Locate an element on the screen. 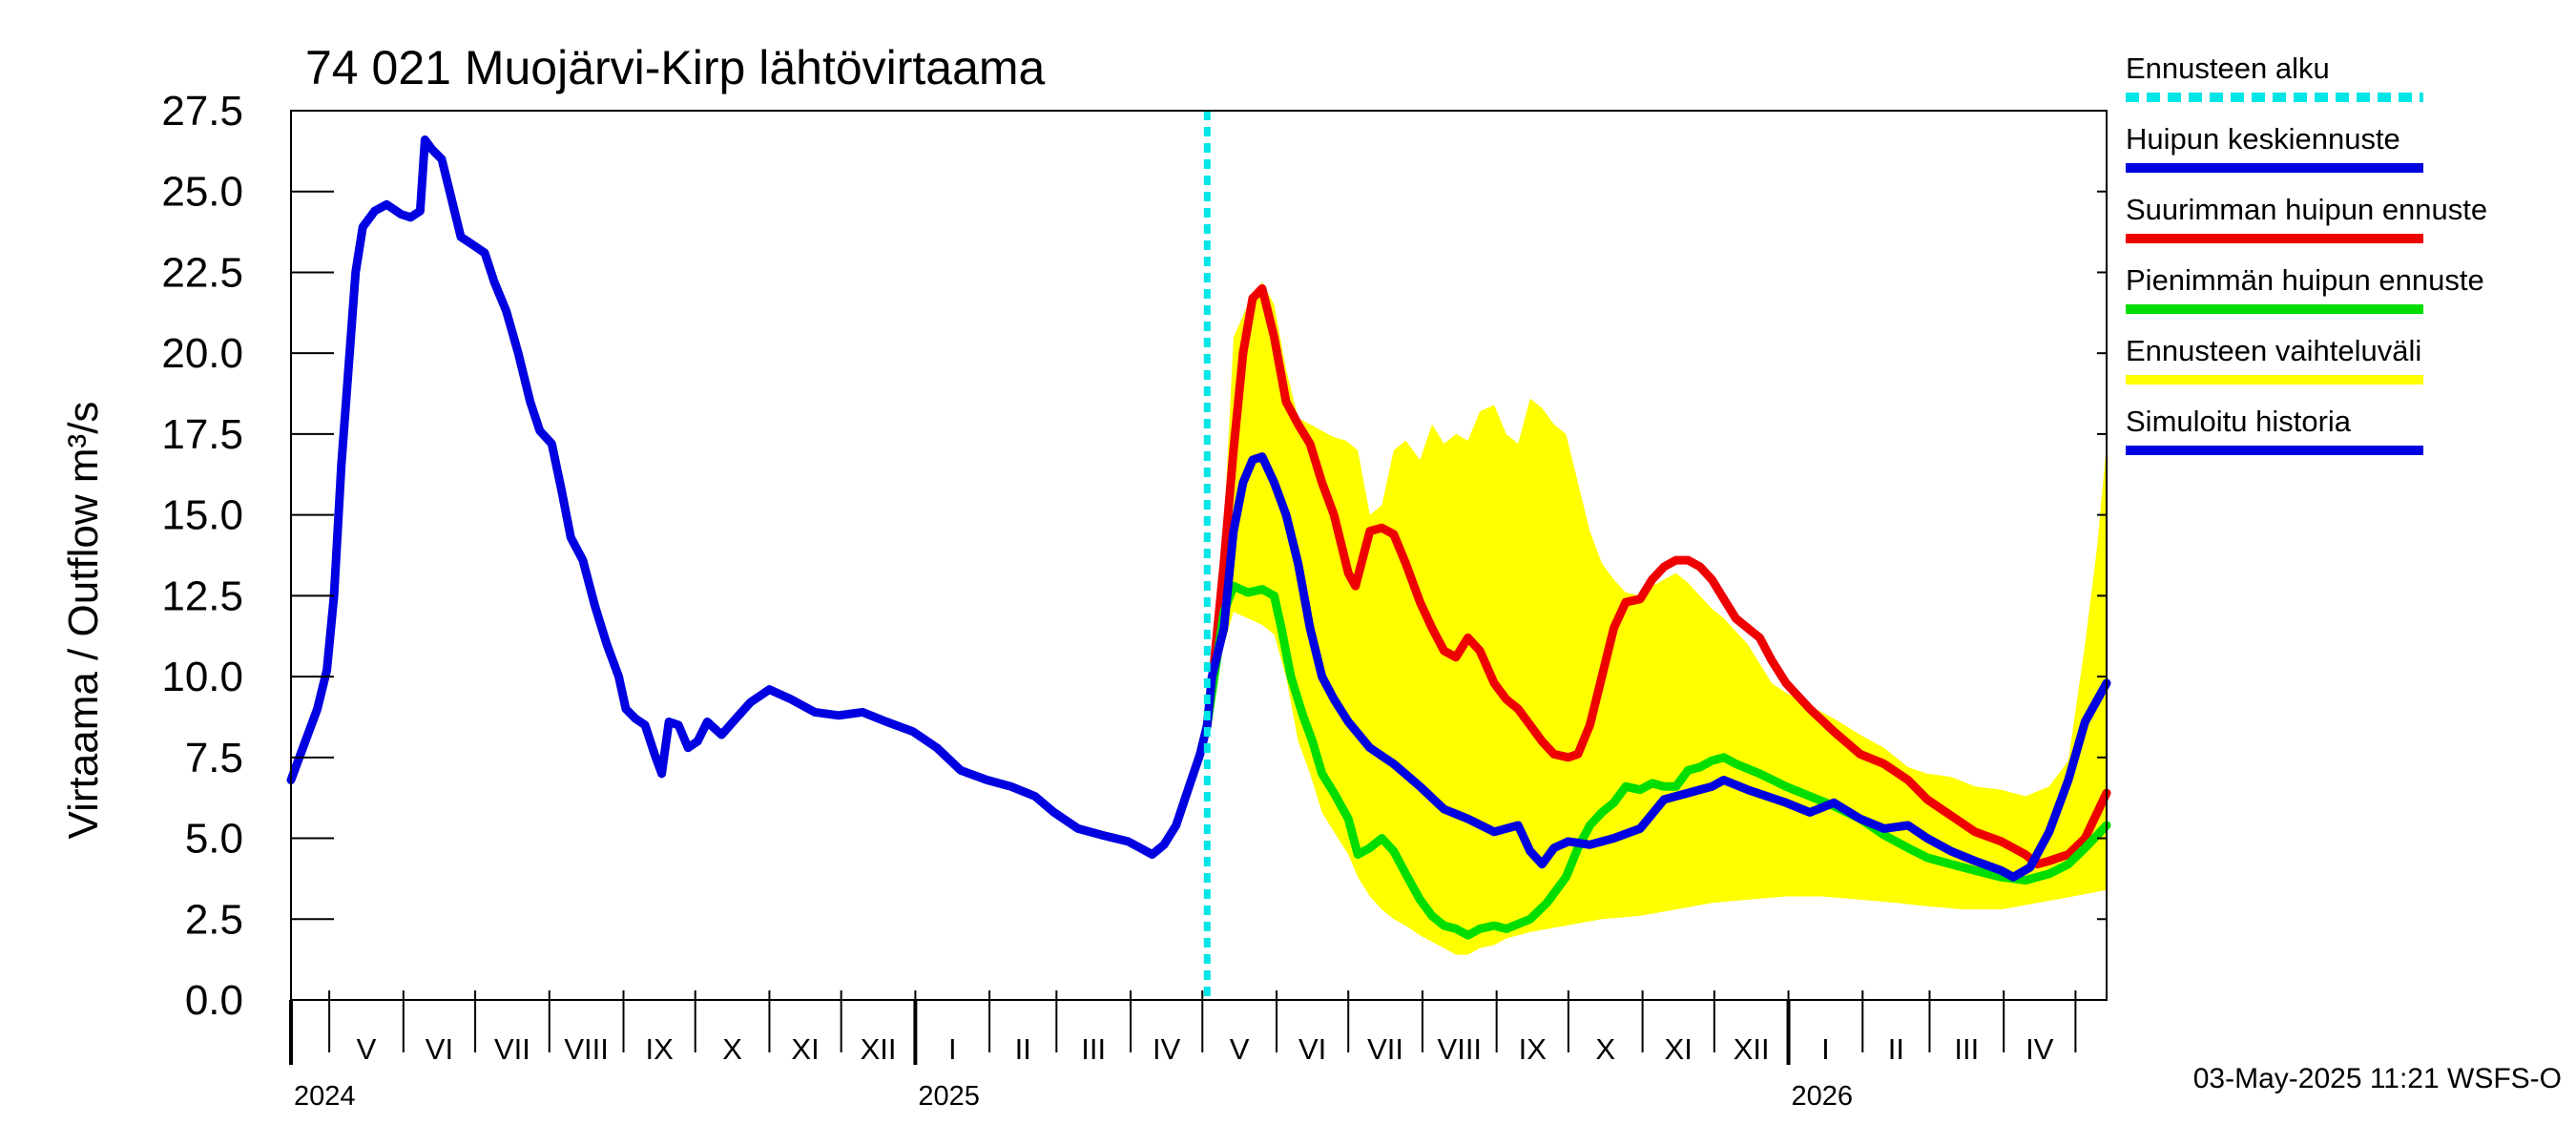 This screenshot has width=2576, height=1145. legend-label: Ennusteen alku is located at coordinates (2228, 69).